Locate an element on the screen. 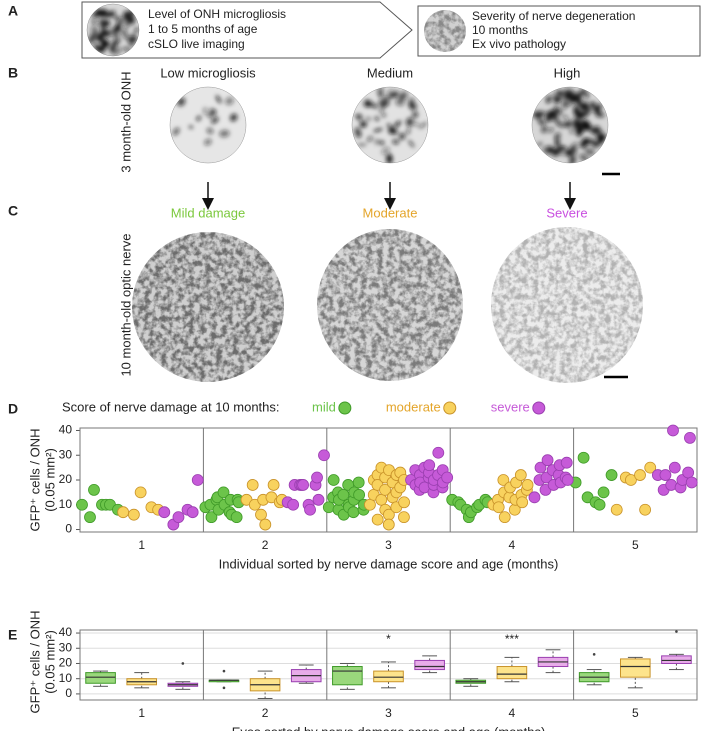  row-label: 3 month-old ONH is located at coordinates (125, 121).